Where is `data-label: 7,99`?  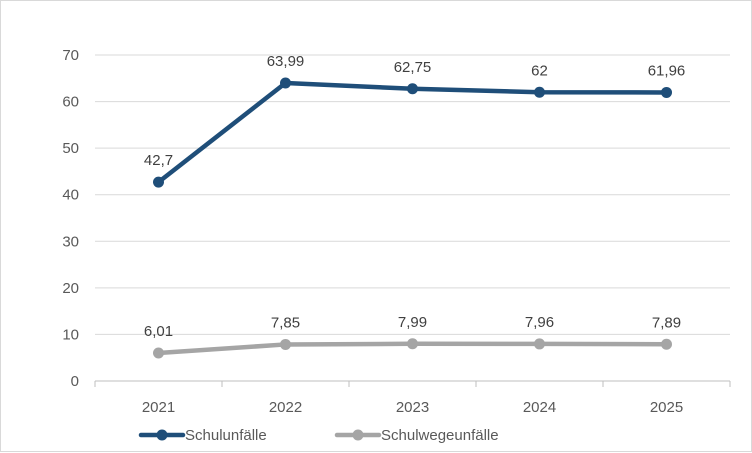 data-label: 7,99 is located at coordinates (412, 322).